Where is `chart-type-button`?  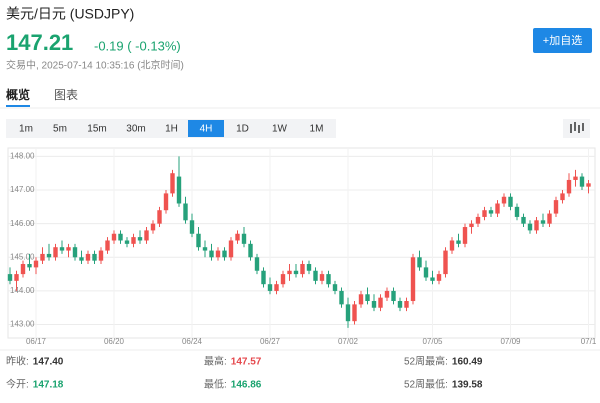
chart-type-button is located at coordinates (576, 128).